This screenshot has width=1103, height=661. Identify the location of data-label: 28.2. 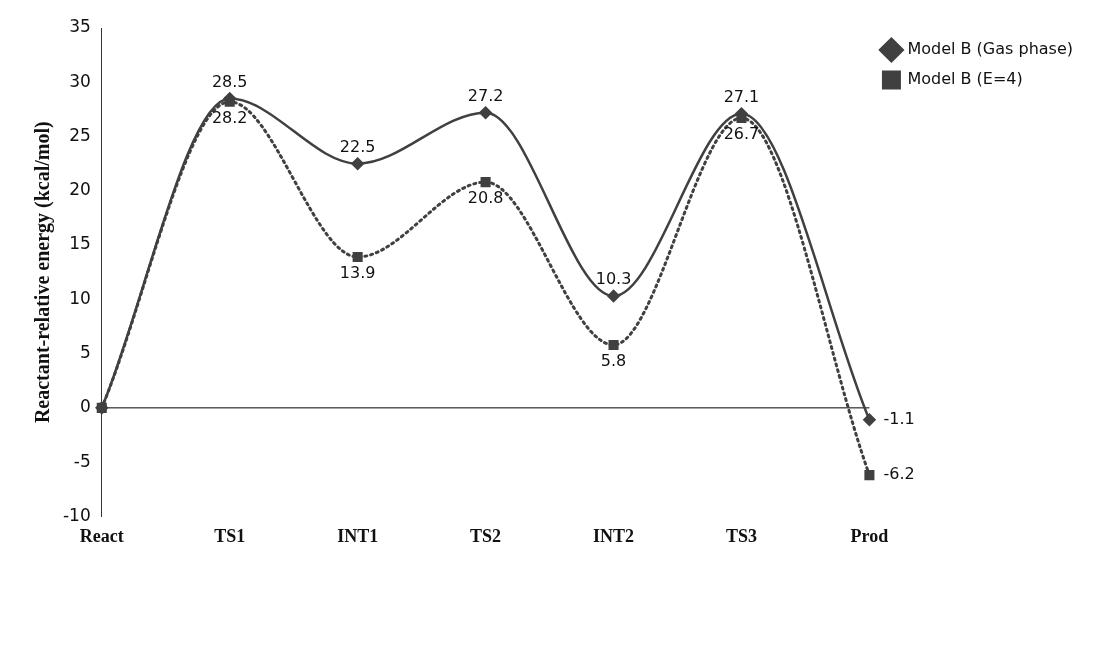
(229, 117).